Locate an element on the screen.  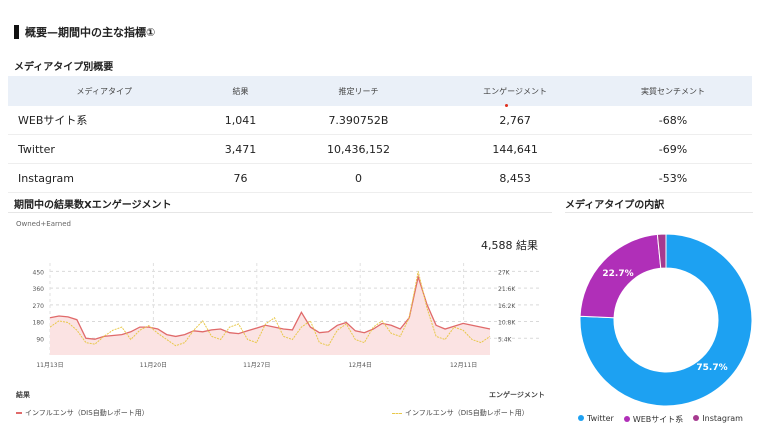
y-right-tick-label: 21.6K is located at coordinates (507, 289).